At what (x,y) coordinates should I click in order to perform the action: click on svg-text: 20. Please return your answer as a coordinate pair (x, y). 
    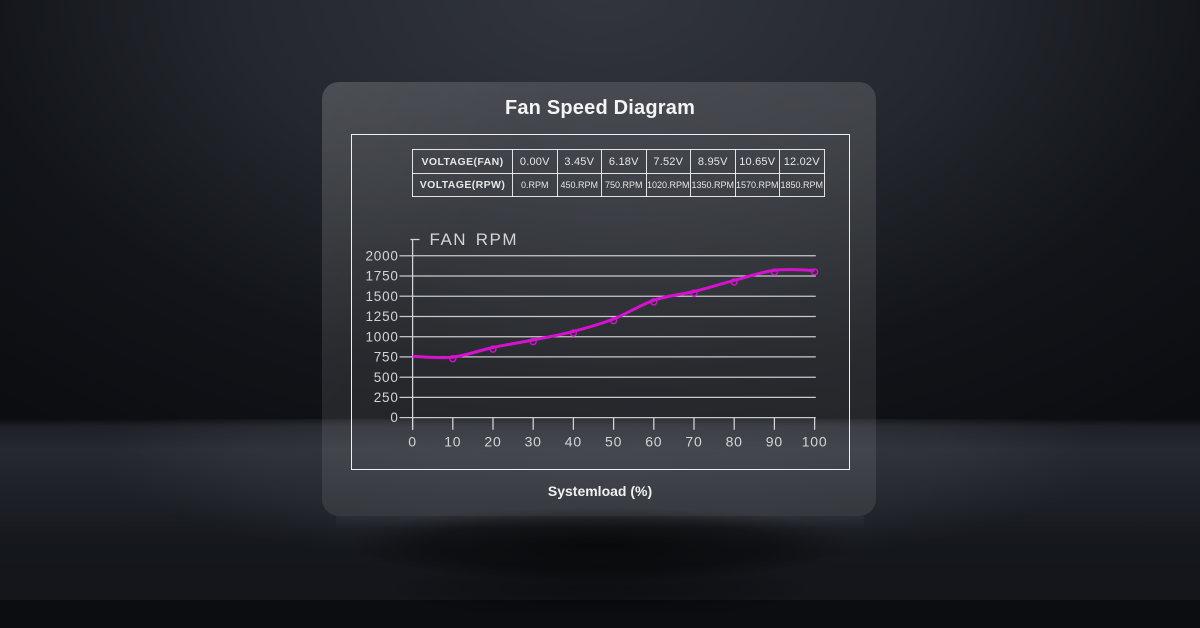
    Looking at the image, I should click on (492, 441).